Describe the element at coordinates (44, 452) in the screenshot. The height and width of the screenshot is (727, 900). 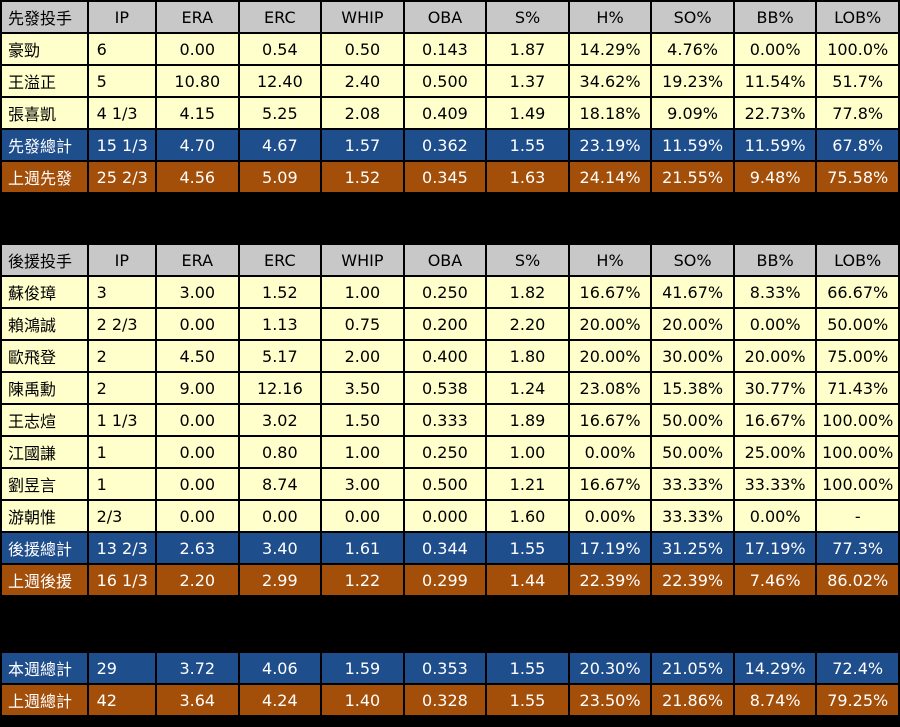
I see `pitcher-name: 江國謙` at that location.